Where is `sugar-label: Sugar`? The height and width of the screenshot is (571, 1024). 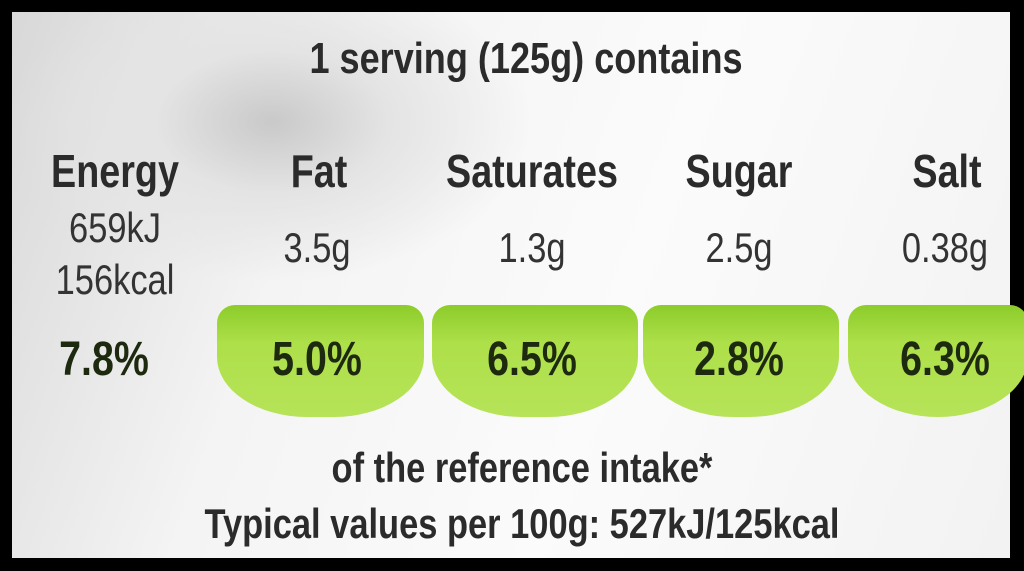
sugar-label: Sugar is located at coordinates (739, 171).